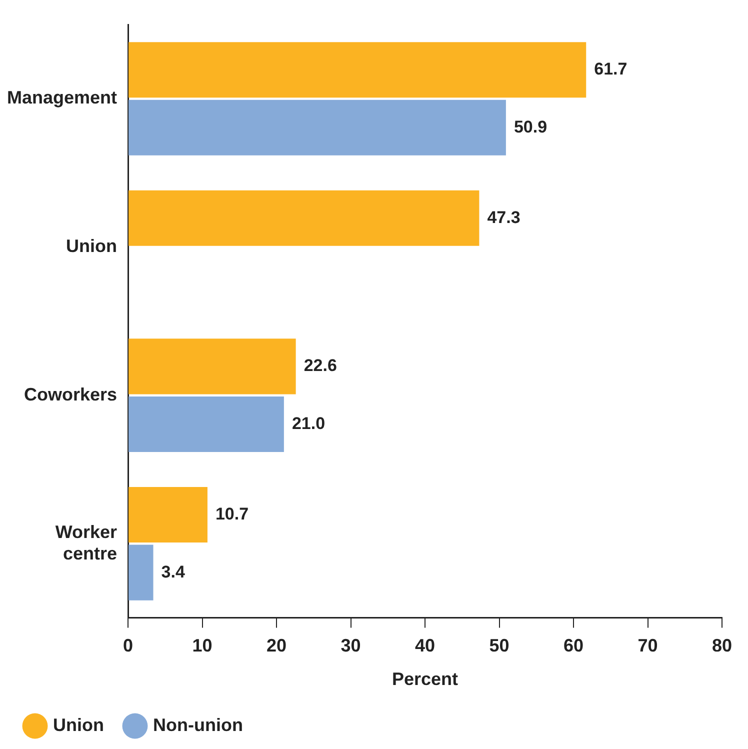 The height and width of the screenshot is (749, 748). What do you see at coordinates (128, 646) in the screenshot?
I see `x-tick-label: 0` at bounding box center [128, 646].